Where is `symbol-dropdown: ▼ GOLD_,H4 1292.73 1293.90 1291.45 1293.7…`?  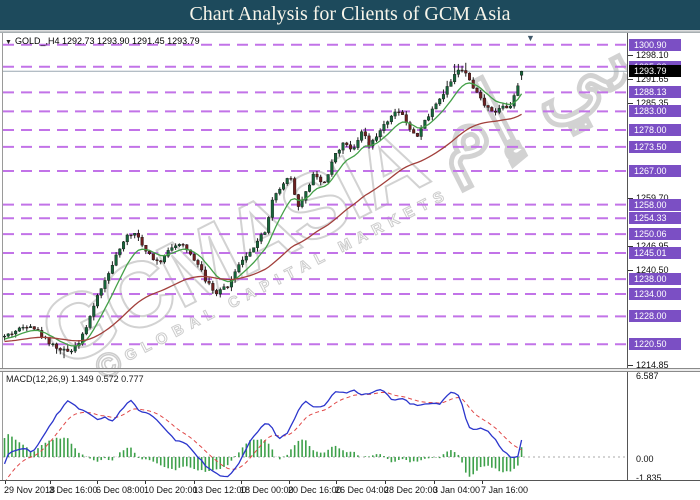
symbol-dropdown: ▼ GOLD_,H4 1292.73 1293.90 1291.45 1293.7… is located at coordinates (102, 41).